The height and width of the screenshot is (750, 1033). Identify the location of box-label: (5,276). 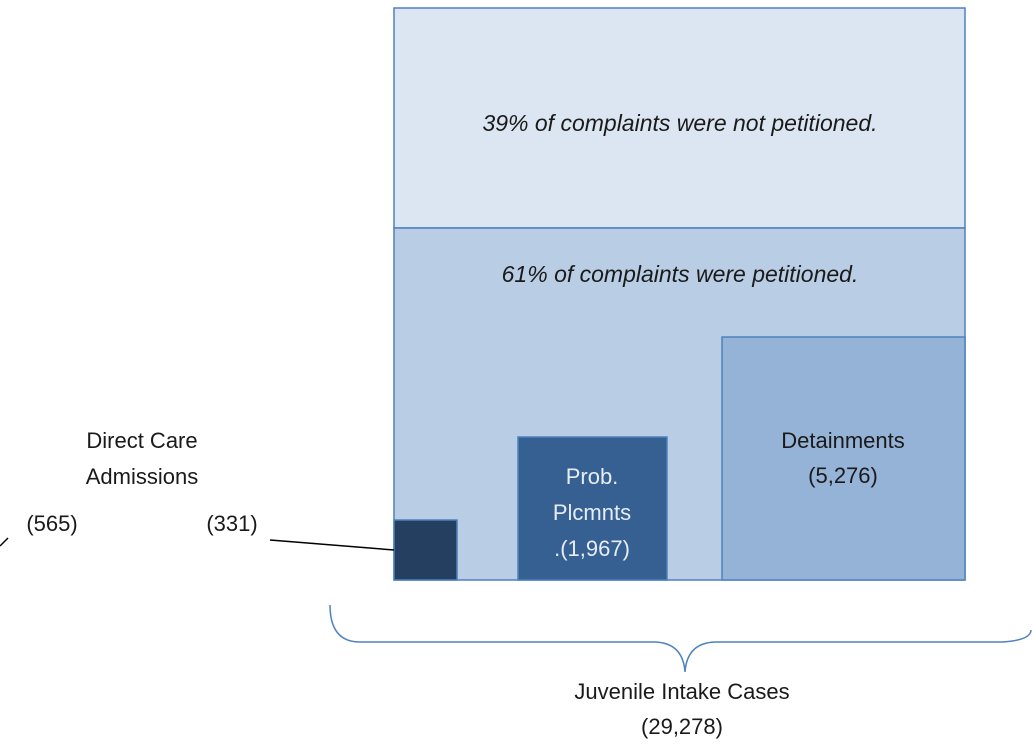
(843, 475).